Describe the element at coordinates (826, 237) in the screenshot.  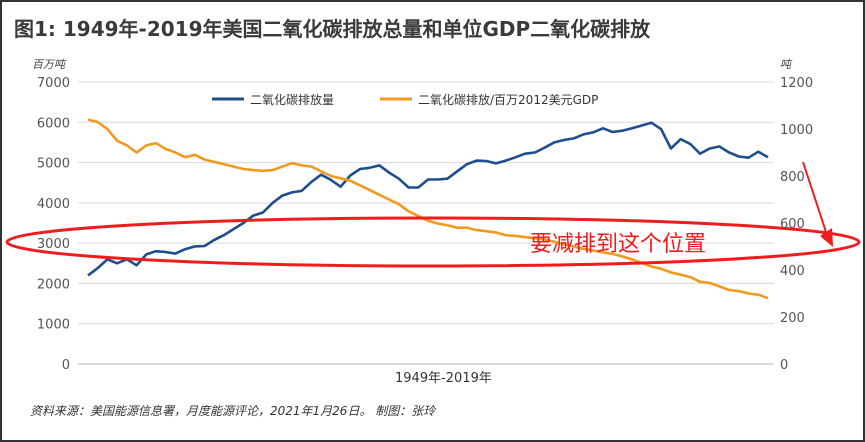
I see `annotation-arrowhead` at that location.